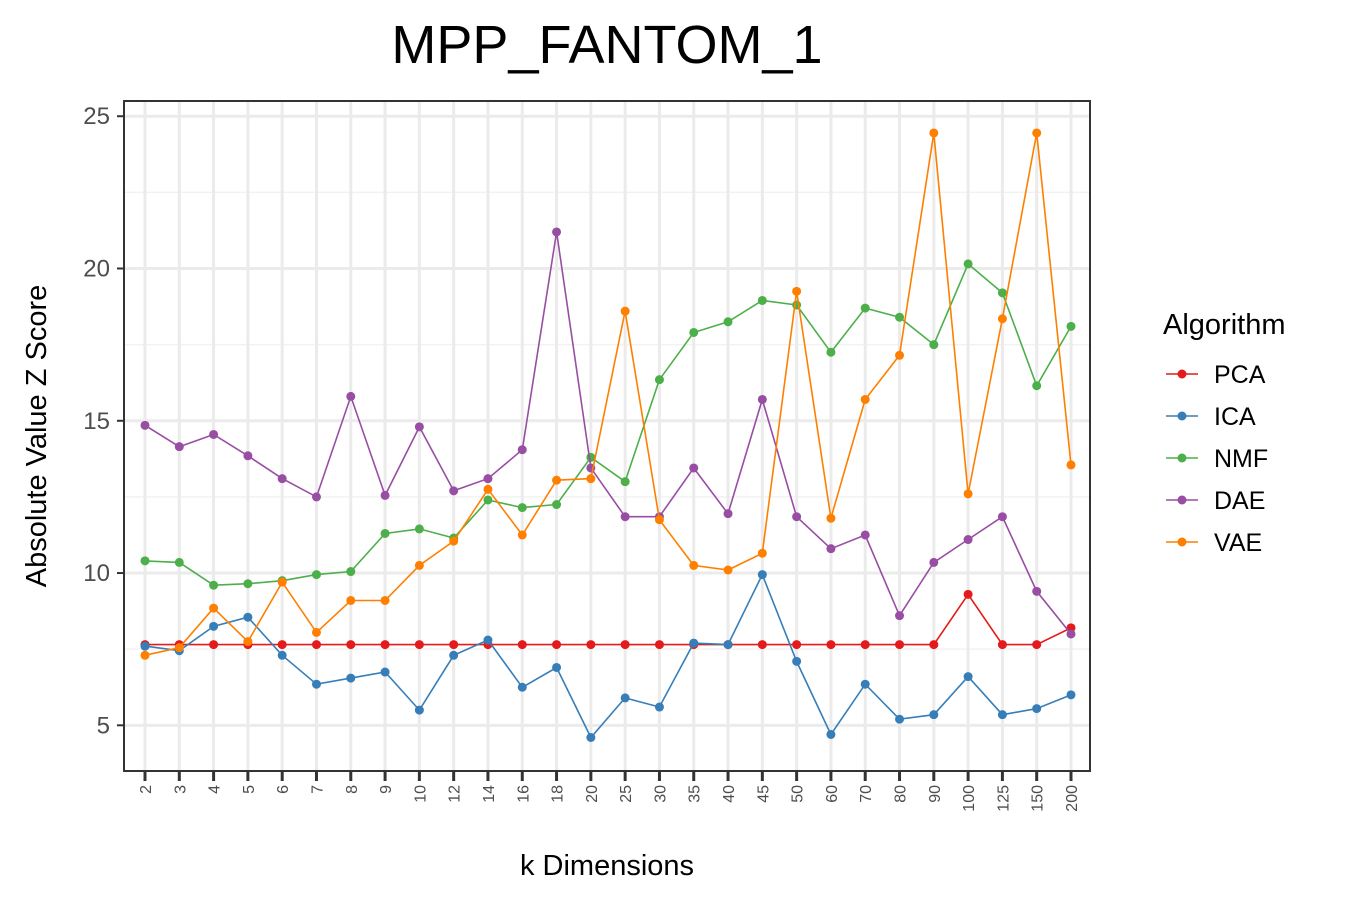 This screenshot has width=1350, height=900. I want to click on x-tick-label: 60, so click(832, 794).